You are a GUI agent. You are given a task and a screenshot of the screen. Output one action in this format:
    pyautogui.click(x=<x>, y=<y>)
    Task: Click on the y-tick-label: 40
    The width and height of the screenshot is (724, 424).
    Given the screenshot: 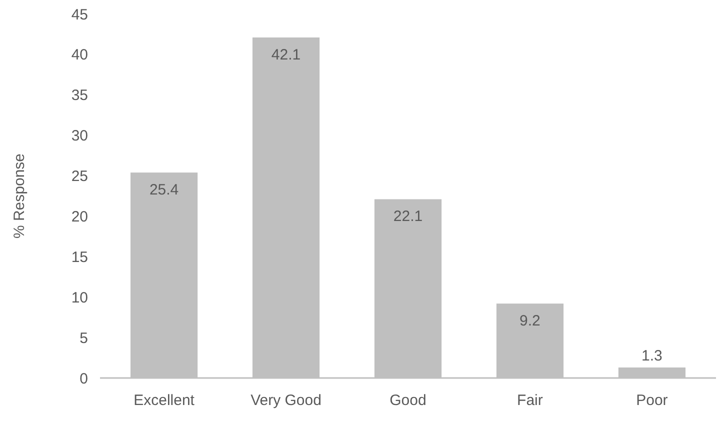 What is the action you would take?
    pyautogui.click(x=79, y=55)
    